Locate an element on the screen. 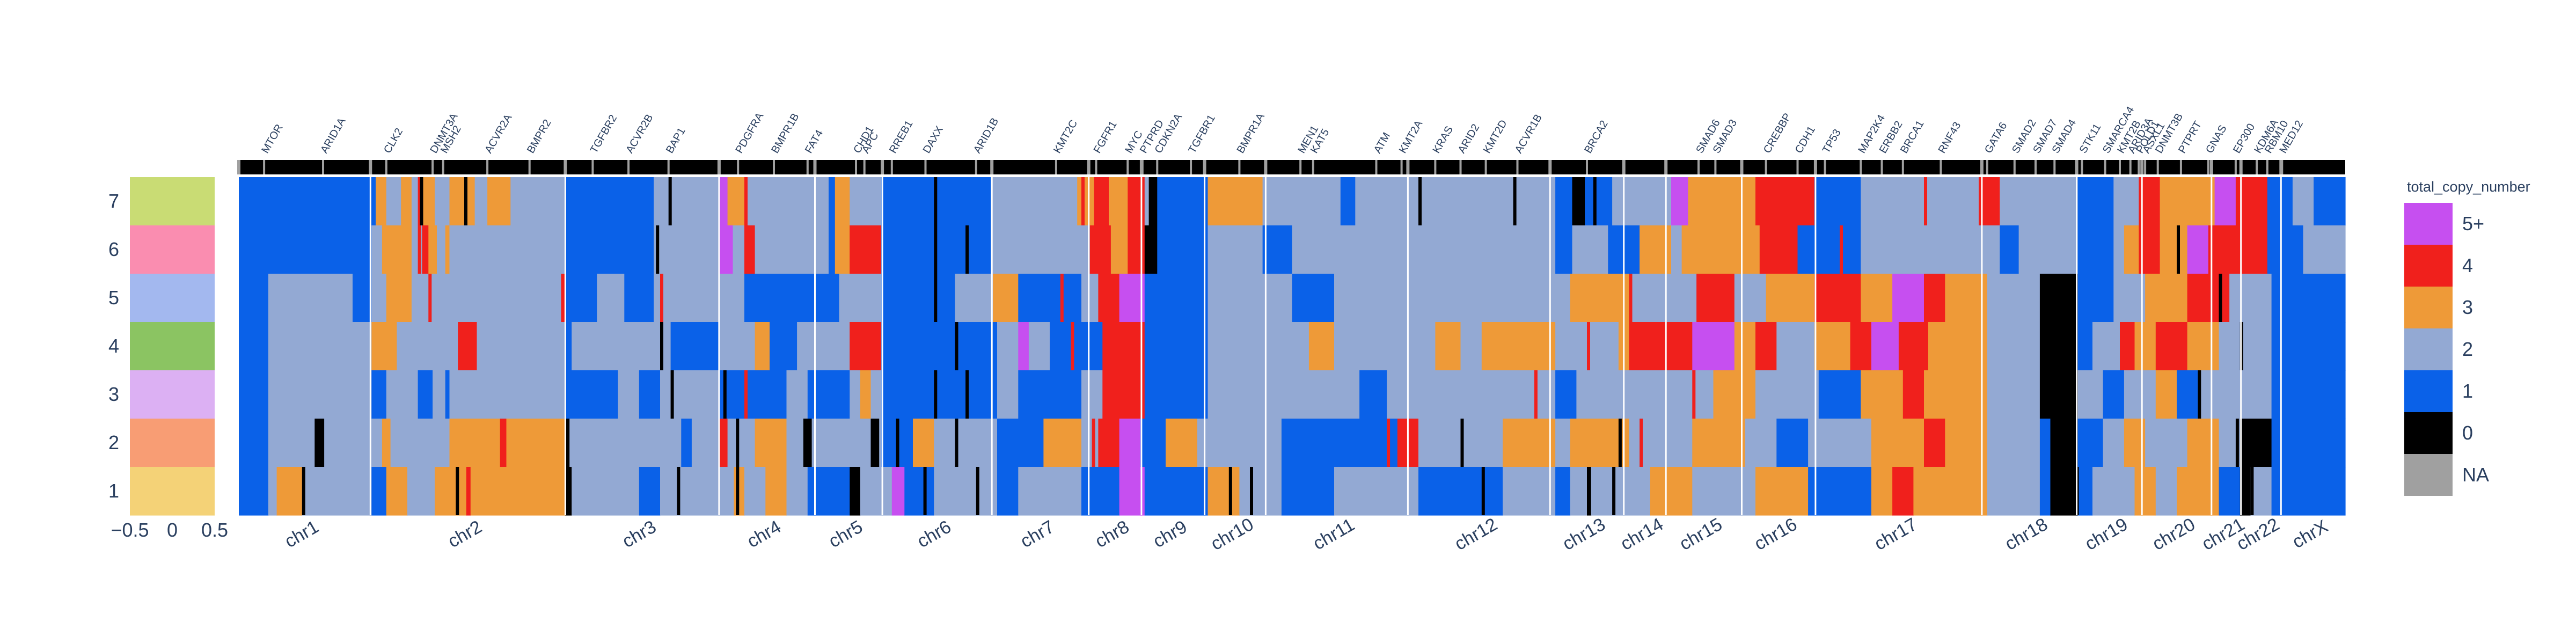 This screenshot has width=2576, height=644. cluster-y-tick: 2 is located at coordinates (113, 442).